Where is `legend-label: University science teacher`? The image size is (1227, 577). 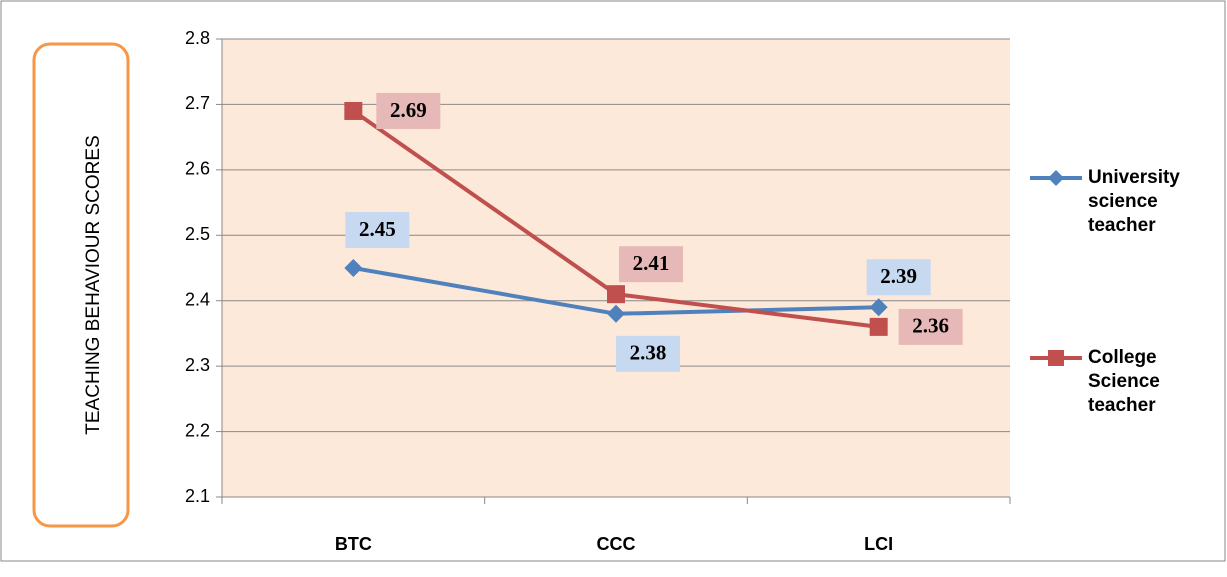
legend-label: University science teacher is located at coordinates (1134, 201).